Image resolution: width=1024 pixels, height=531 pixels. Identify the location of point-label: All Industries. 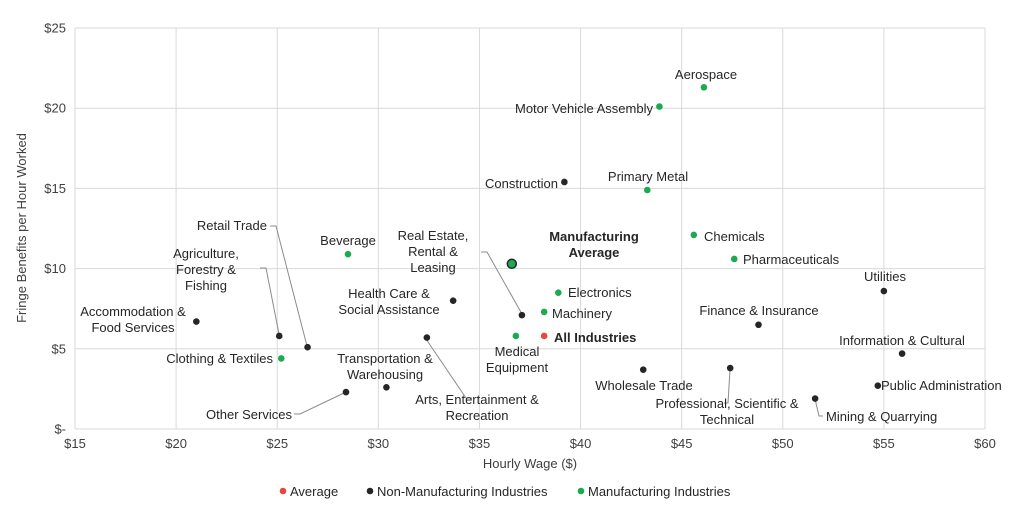
(595, 337).